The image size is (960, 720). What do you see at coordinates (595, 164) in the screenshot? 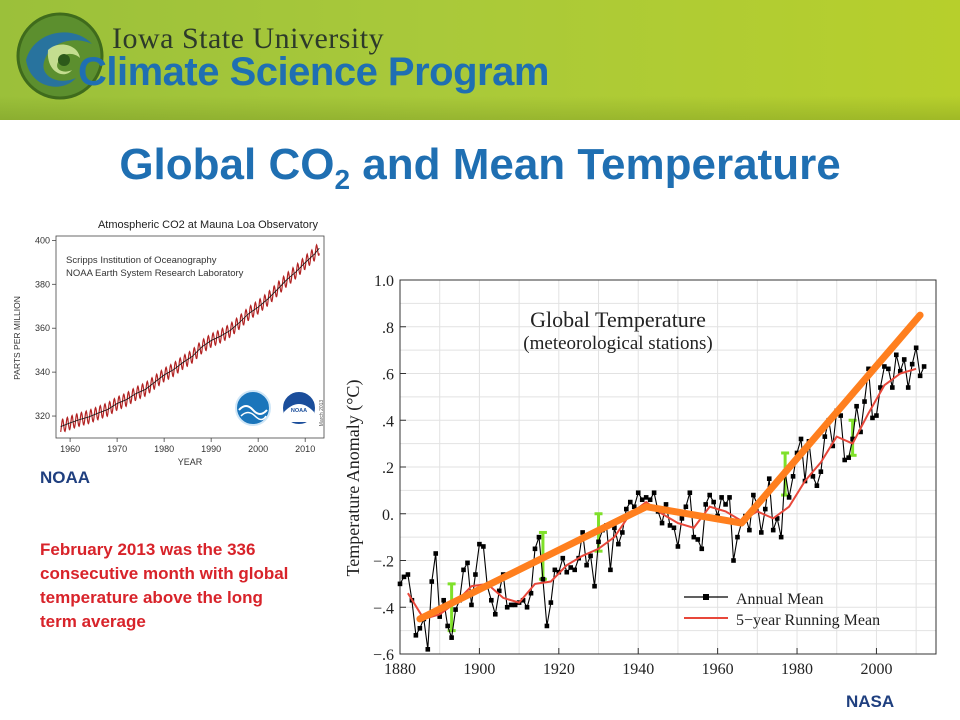
I see `title-rest: and Mean Temperature` at bounding box center [595, 164].